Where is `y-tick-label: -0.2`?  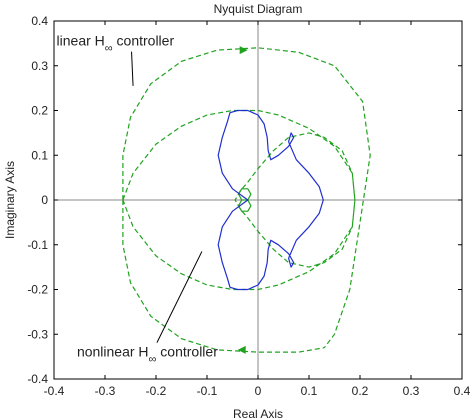 y-tick-label: -0.2 is located at coordinates (37, 290).